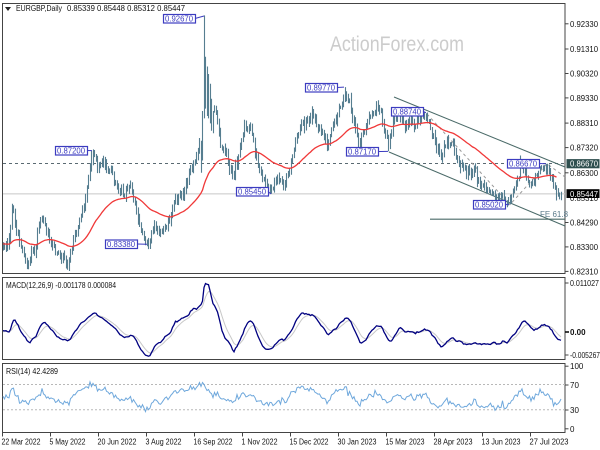  I want to click on svg-text: 0.86300, so click(584, 173).